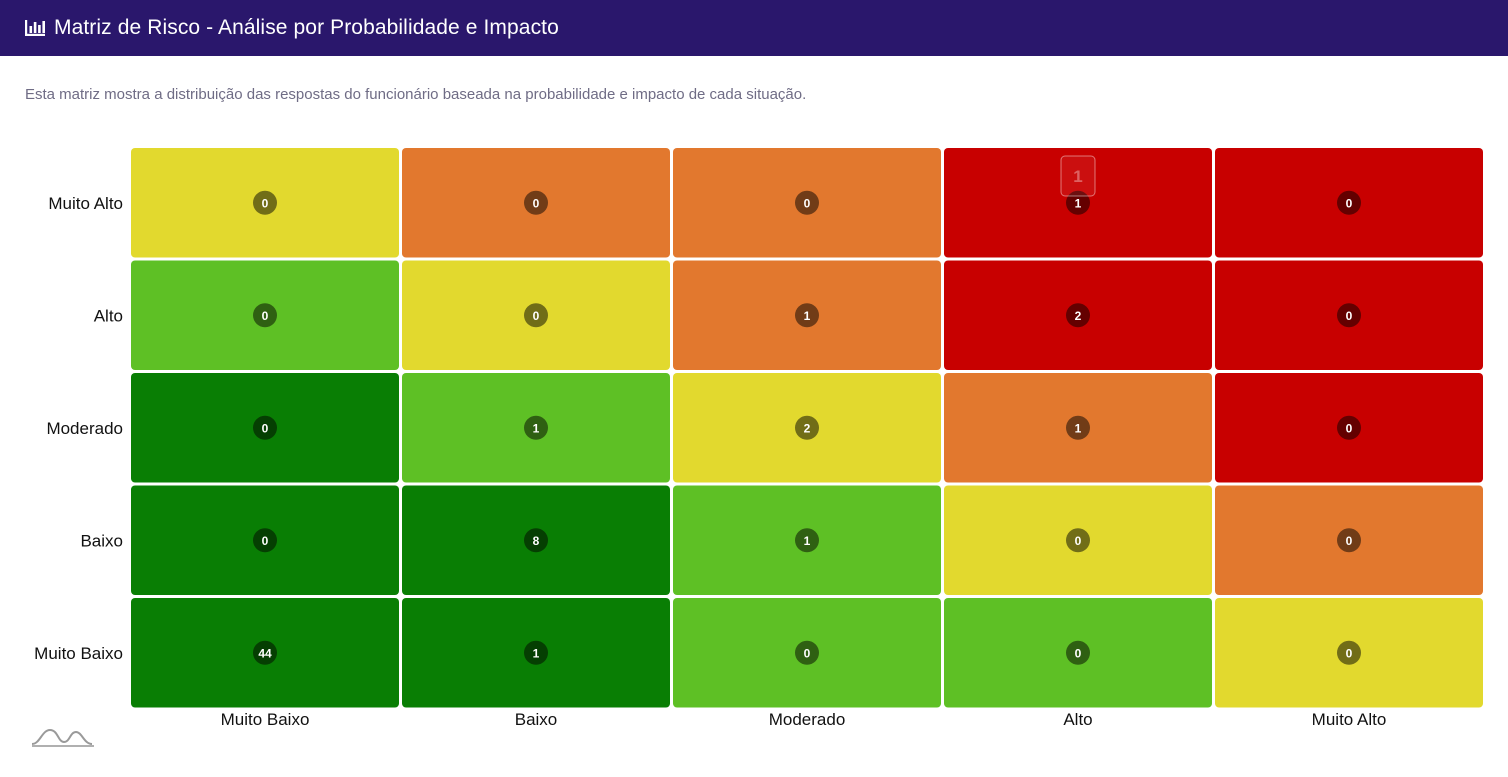 This screenshot has height=777, width=1508. I want to click on matrix-cell: 8, so click(536, 540).